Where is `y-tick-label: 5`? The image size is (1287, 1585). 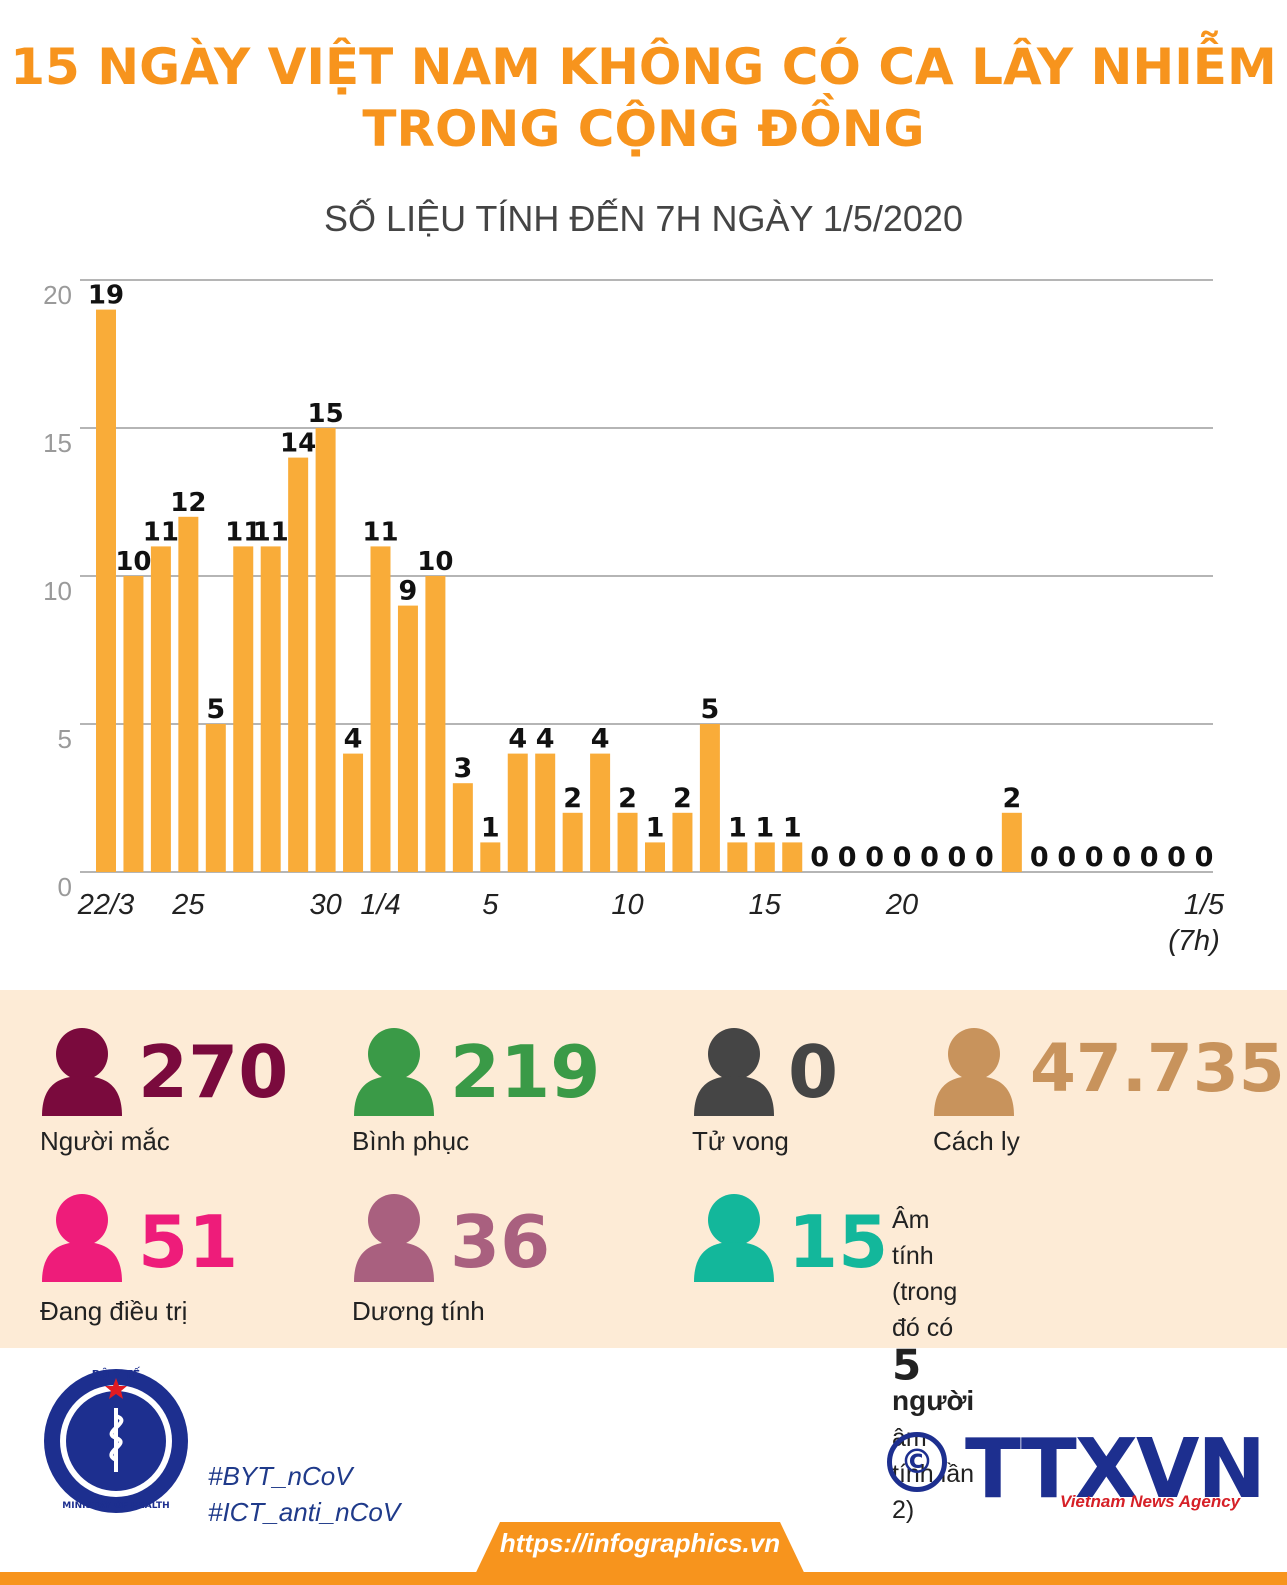 y-tick-label: 5 is located at coordinates (65, 739).